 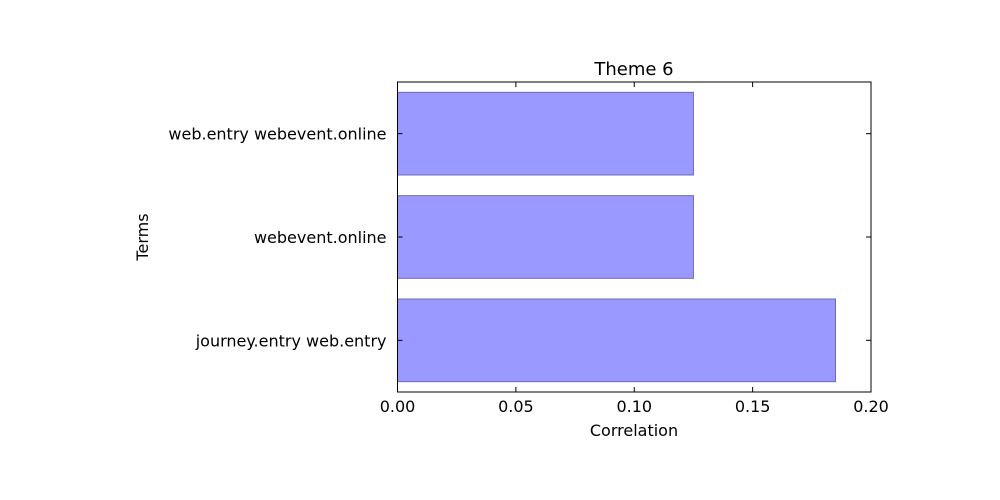 What do you see at coordinates (871, 406) in the screenshot?
I see `x-tick-label-4: 0.20` at bounding box center [871, 406].